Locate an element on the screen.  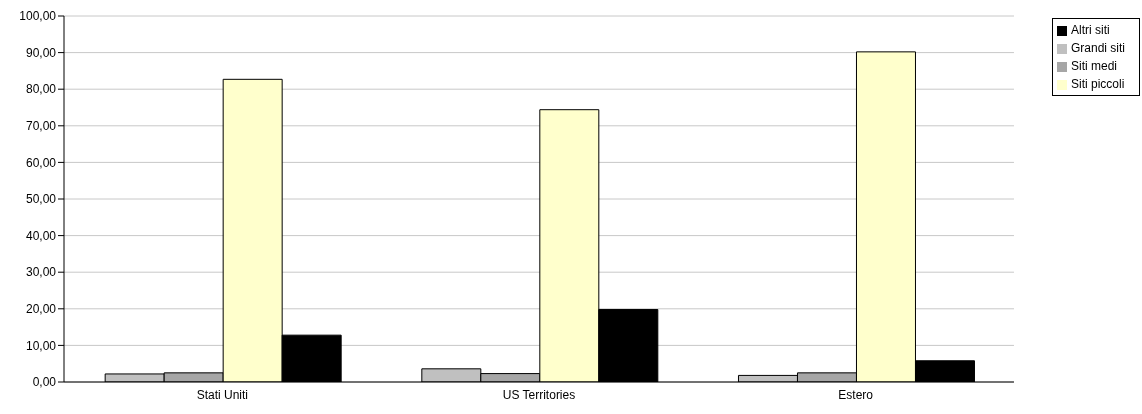
y-tick-label: 50,00 is located at coordinates (41, 199).